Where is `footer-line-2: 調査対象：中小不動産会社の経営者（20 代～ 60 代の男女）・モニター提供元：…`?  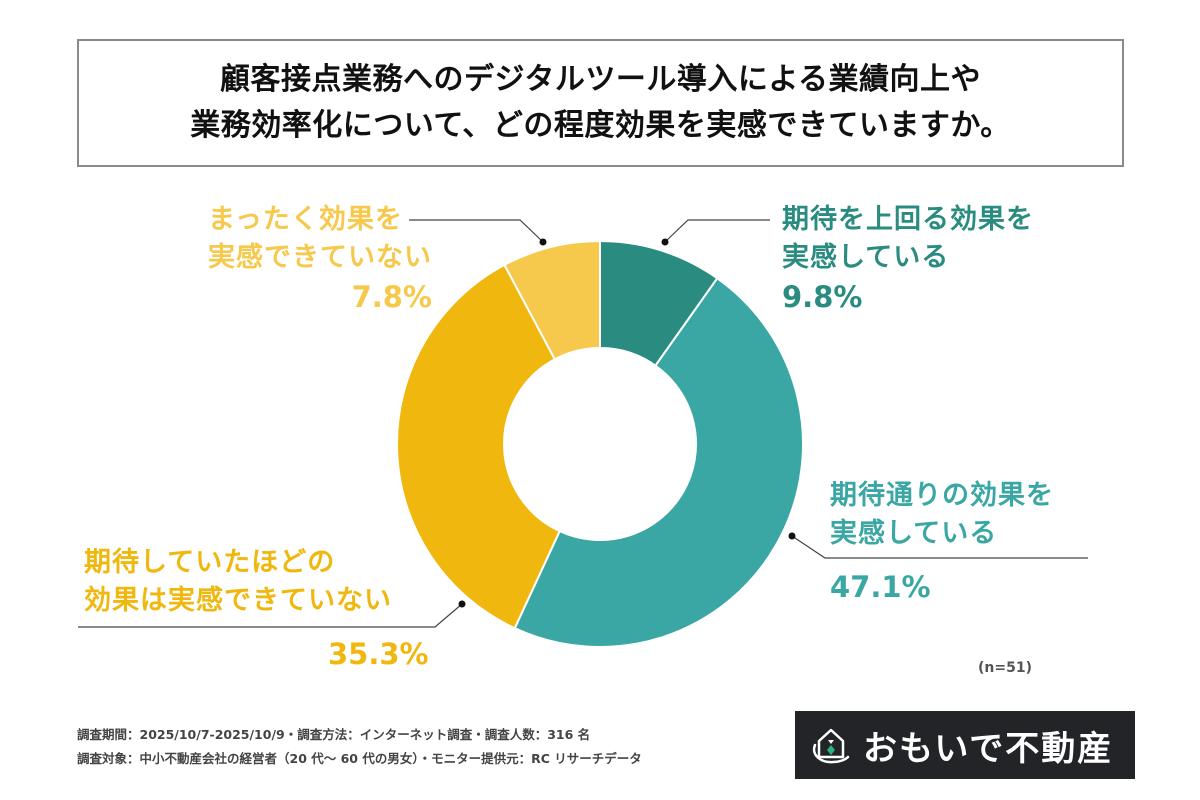
footer-line-2: 調査対象：中小不動産会社の経営者（20 代～ 60 代の男女）・モニター提供元：… is located at coordinates (359, 758).